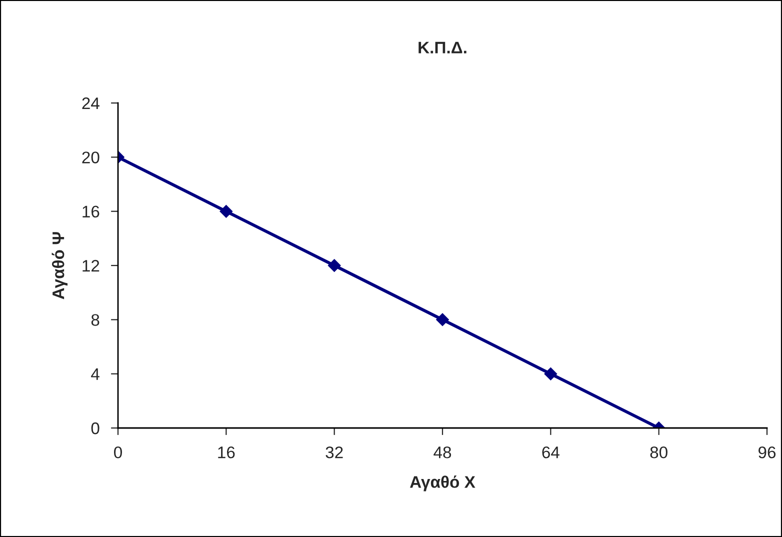 Image resolution: width=782 pixels, height=537 pixels. What do you see at coordinates (60, 266) in the screenshot?
I see `y-axis-title: Αγαθό Ψ` at bounding box center [60, 266].